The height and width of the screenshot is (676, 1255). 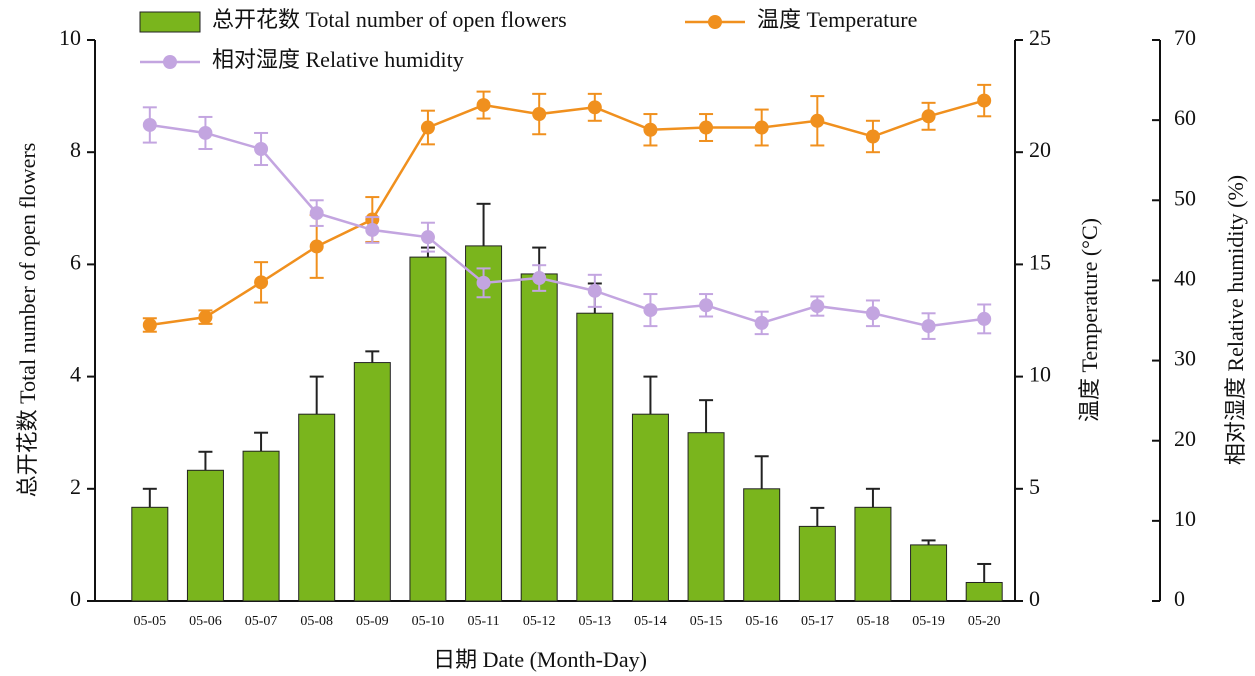 What do you see at coordinates (873, 621) in the screenshot?
I see `x-tick-label: 05-18` at bounding box center [873, 621].